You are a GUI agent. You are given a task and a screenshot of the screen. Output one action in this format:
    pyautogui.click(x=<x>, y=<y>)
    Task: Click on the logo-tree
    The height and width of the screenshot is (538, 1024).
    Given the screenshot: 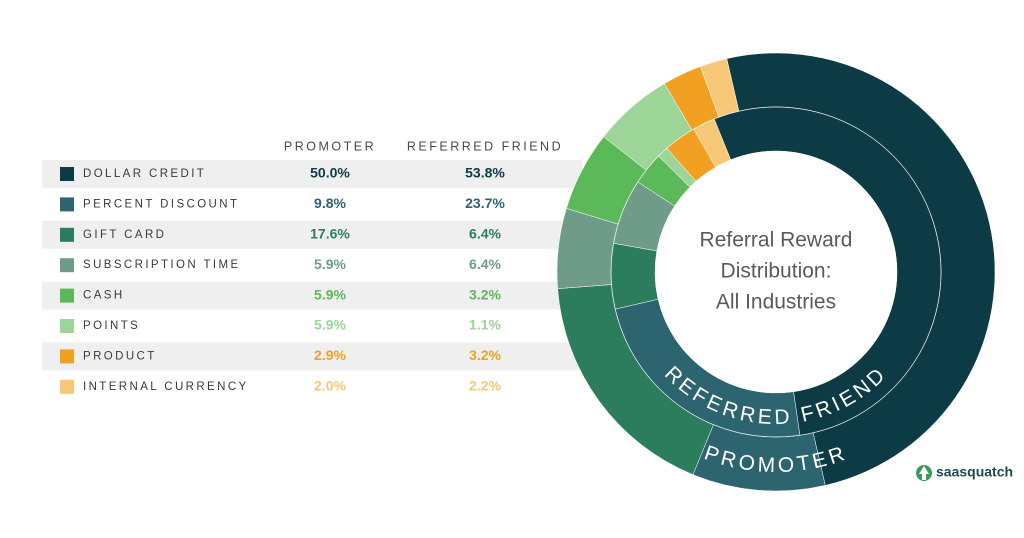 What is the action you would take?
    pyautogui.click(x=924, y=473)
    